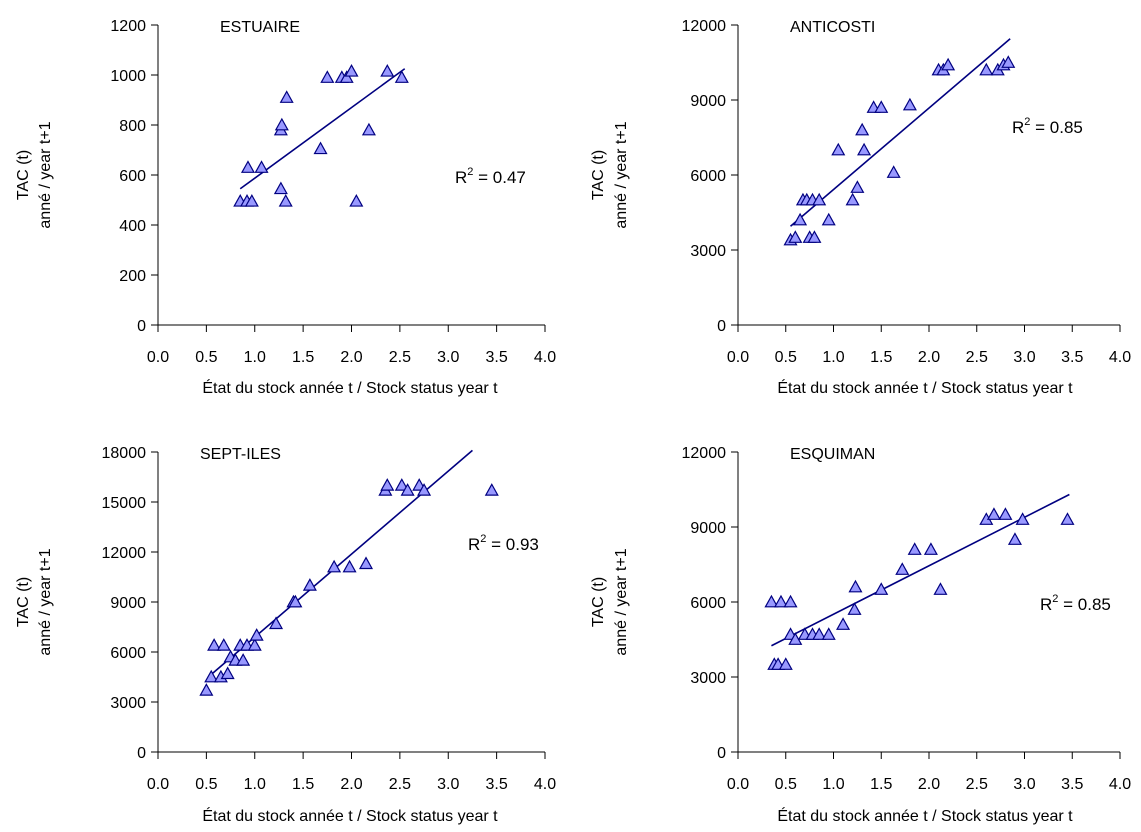  Describe the element at coordinates (503, 543) in the screenshot. I see `r-squared-label: R2 = 0.93` at that location.